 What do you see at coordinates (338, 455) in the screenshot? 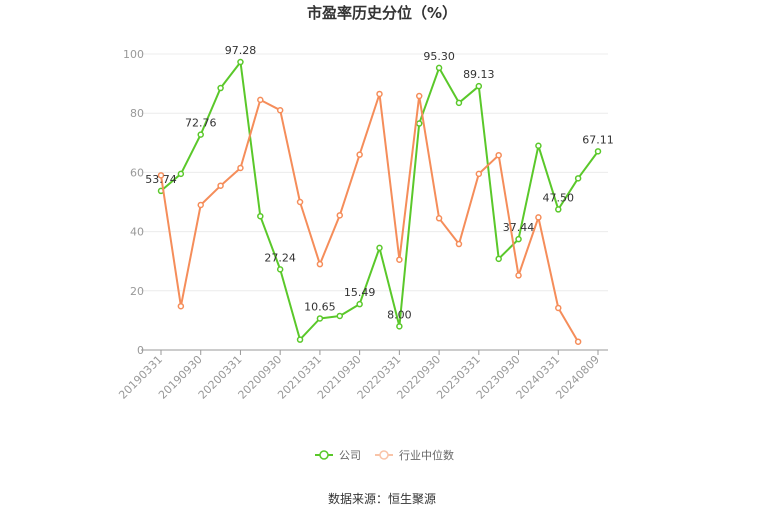
I see `legend-item-company: 公司` at bounding box center [338, 455].